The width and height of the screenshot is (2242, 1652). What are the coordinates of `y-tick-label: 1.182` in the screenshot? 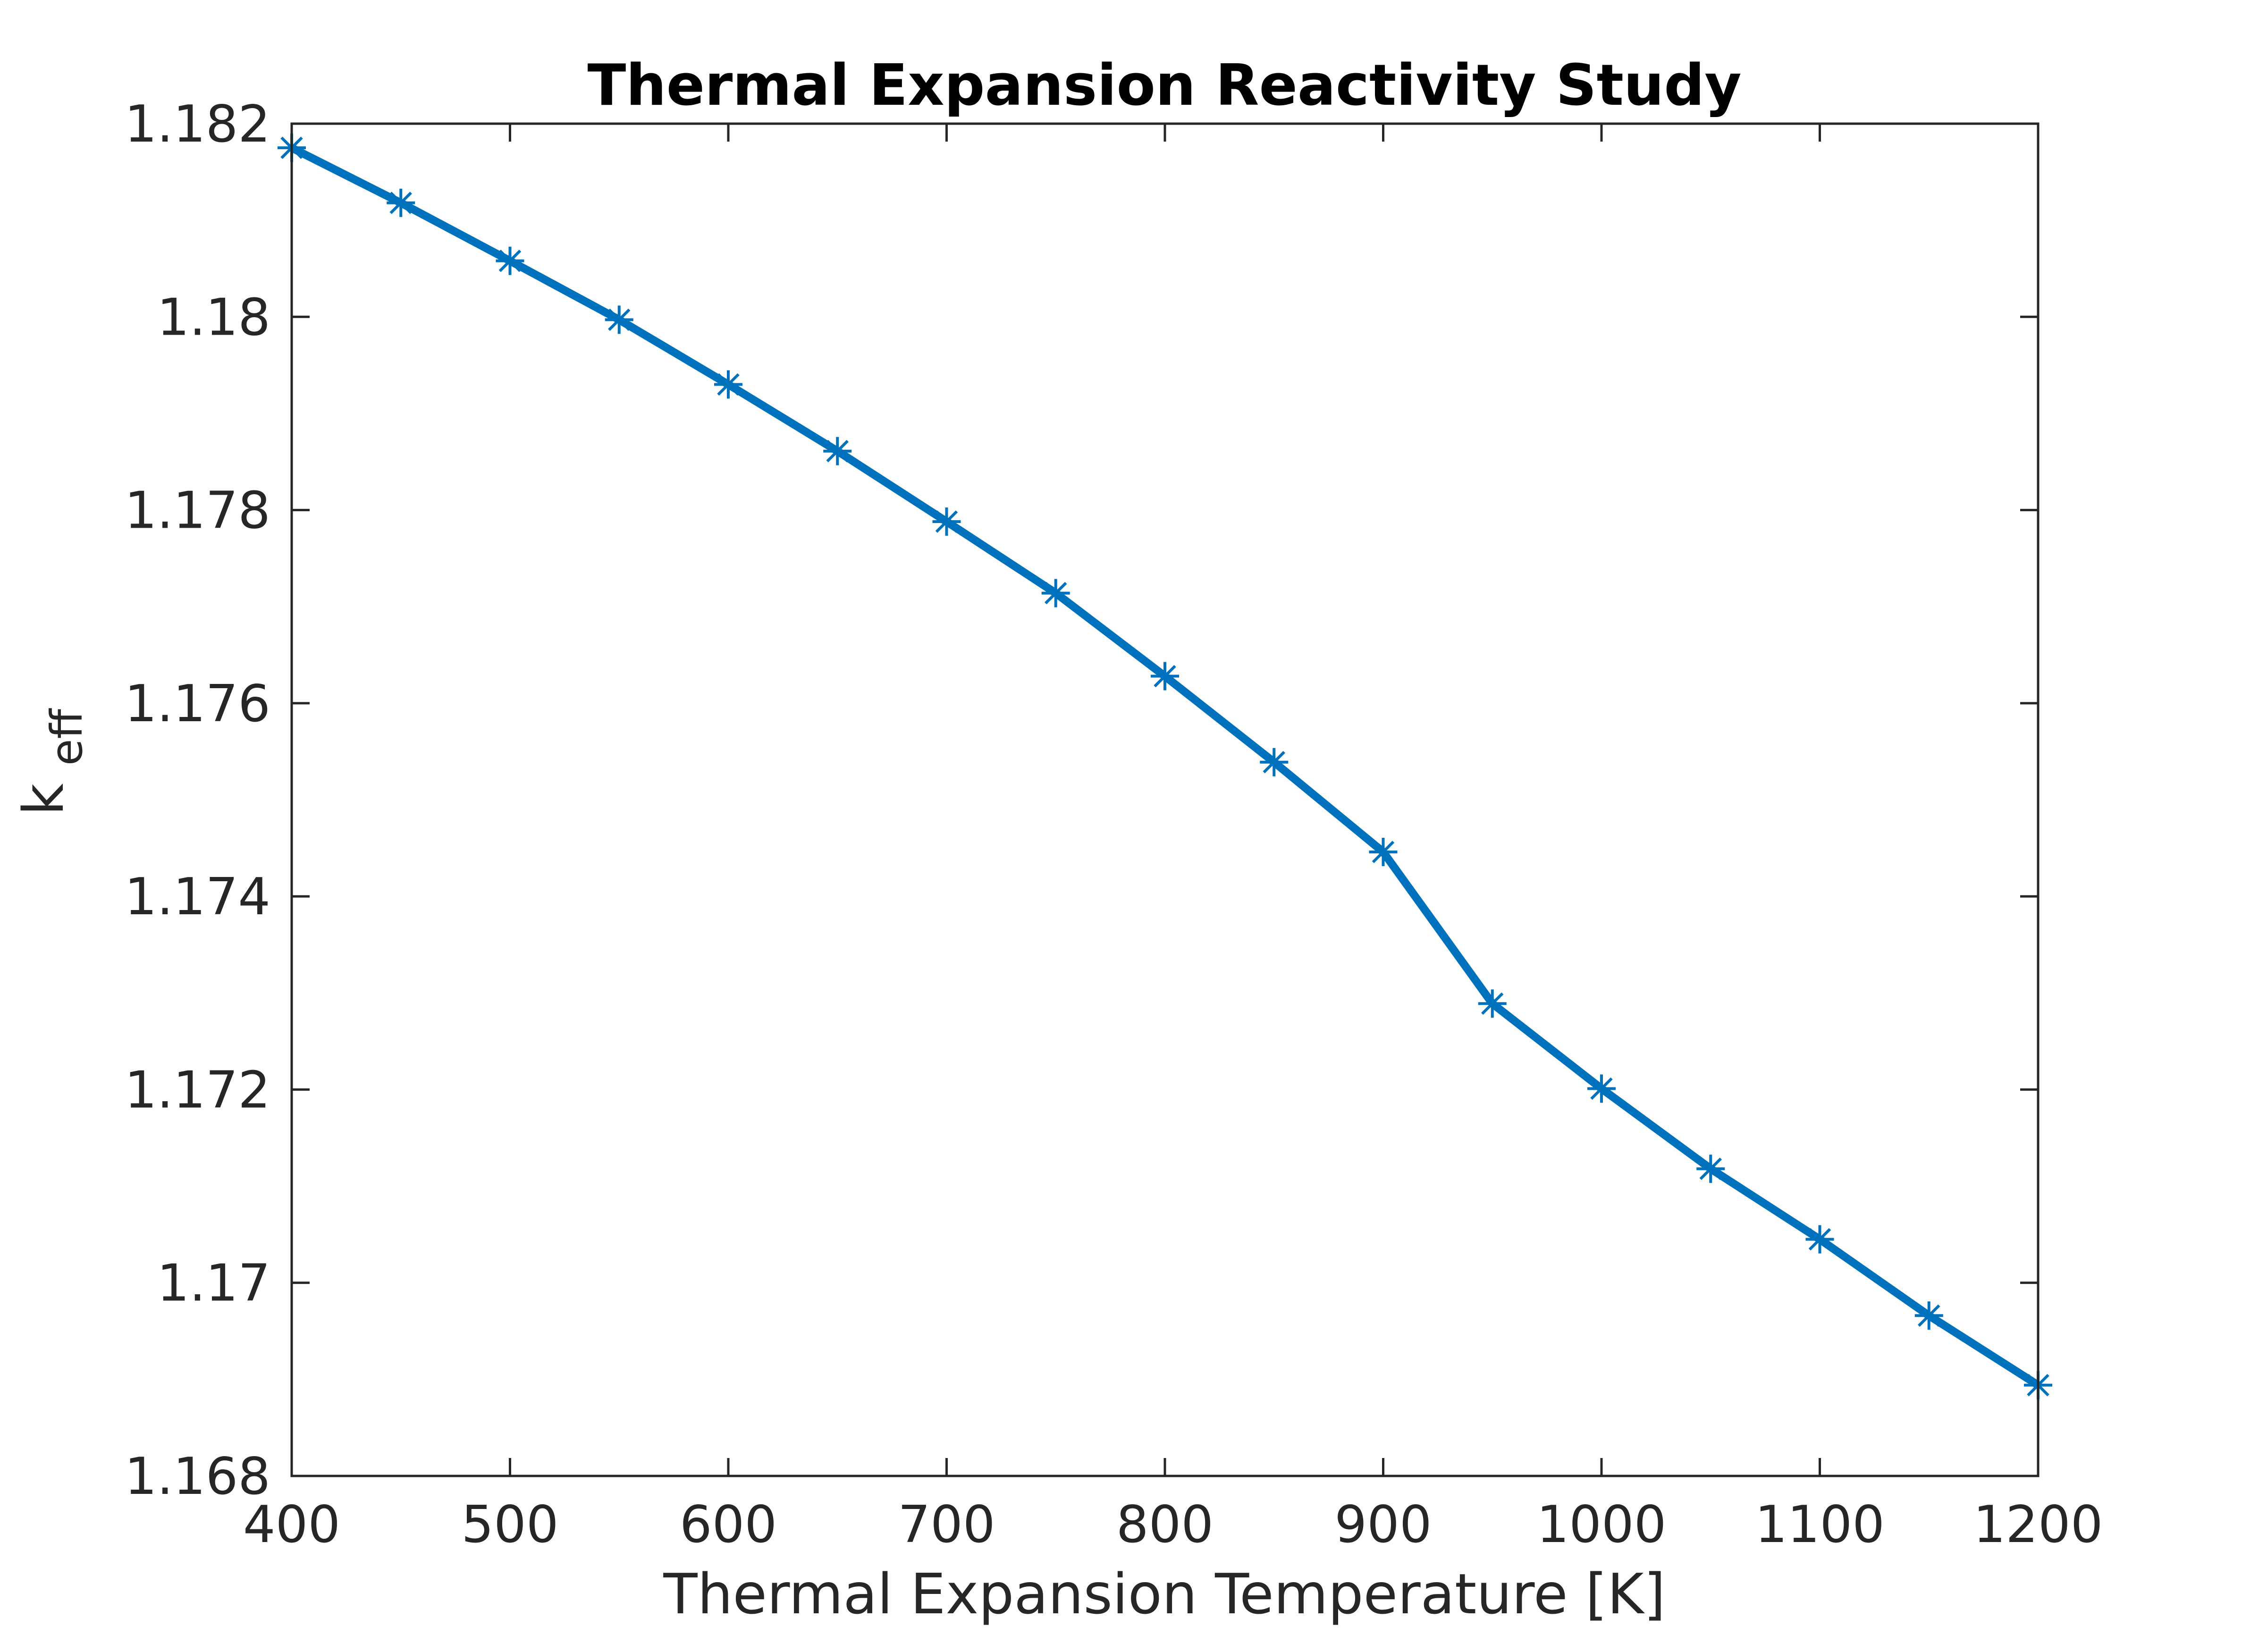 It's located at (197, 124).